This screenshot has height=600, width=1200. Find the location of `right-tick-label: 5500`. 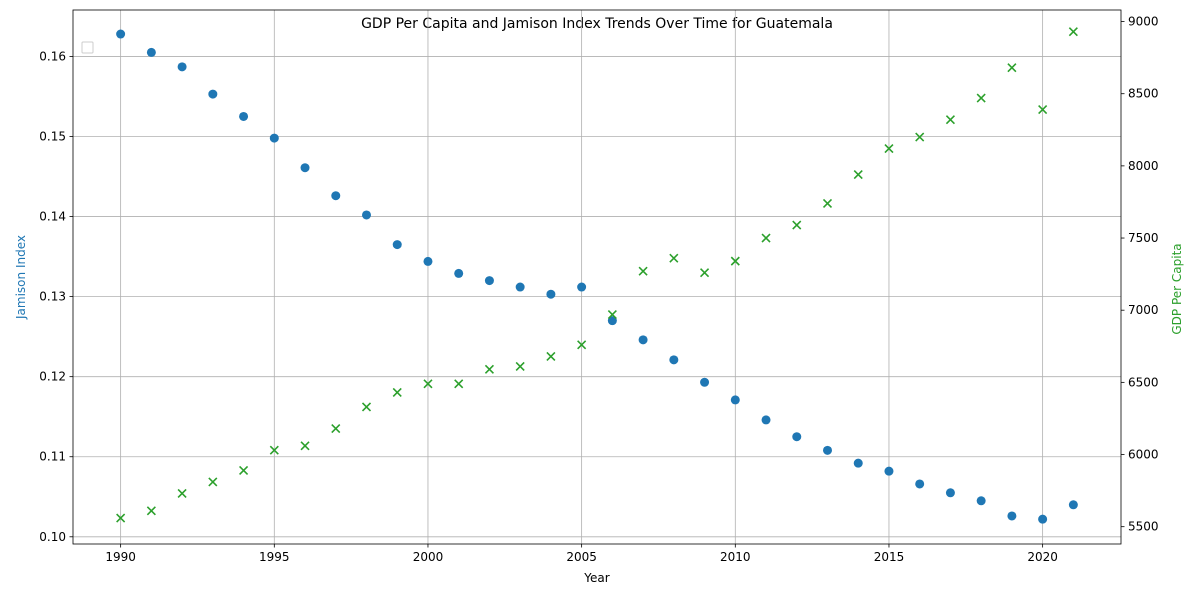

right-tick-label: 5500 is located at coordinates (1143, 527).